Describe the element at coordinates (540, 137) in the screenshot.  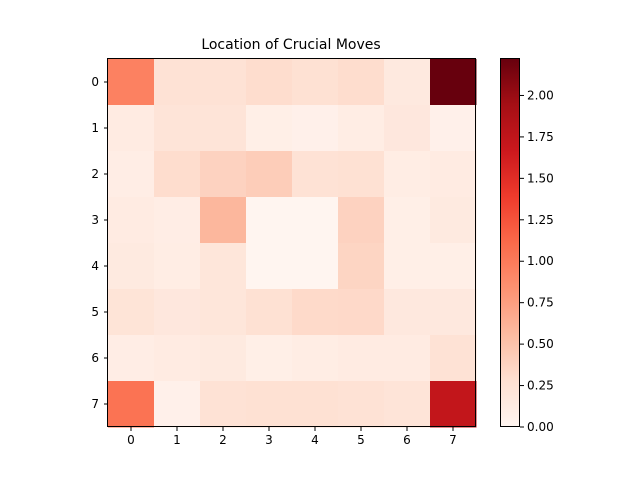
I see `colorbar-tick-label: 1.75` at that location.